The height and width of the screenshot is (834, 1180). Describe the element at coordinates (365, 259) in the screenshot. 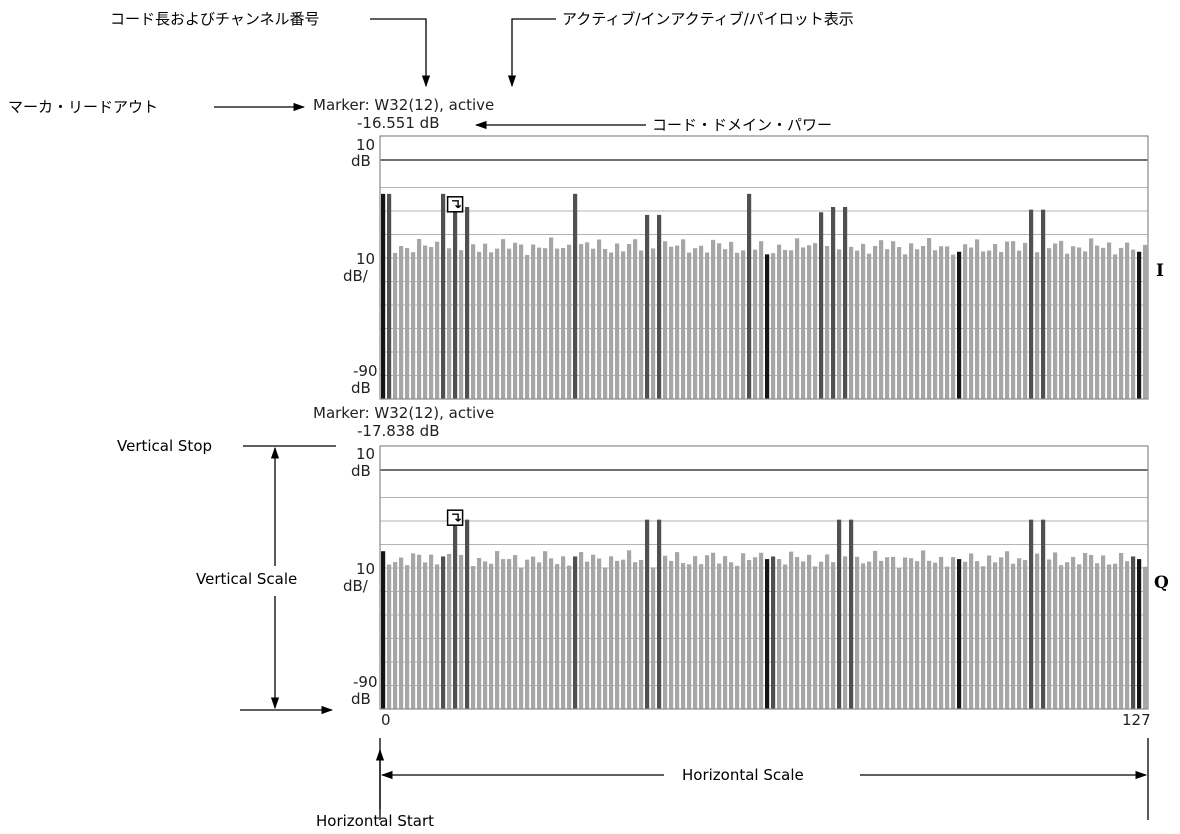

I see `y-scale-value: 10` at that location.